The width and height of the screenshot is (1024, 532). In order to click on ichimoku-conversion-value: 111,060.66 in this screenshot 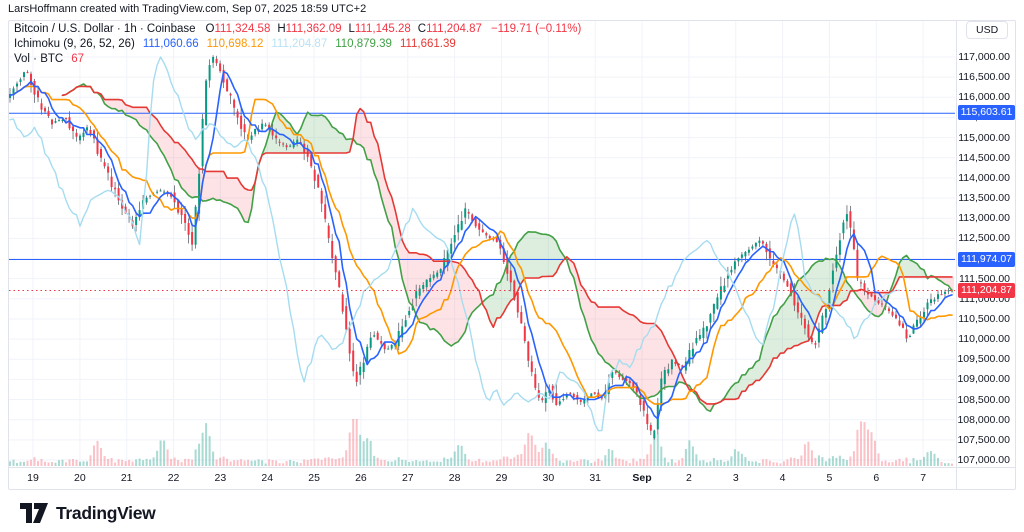, I will do `click(170, 44)`.